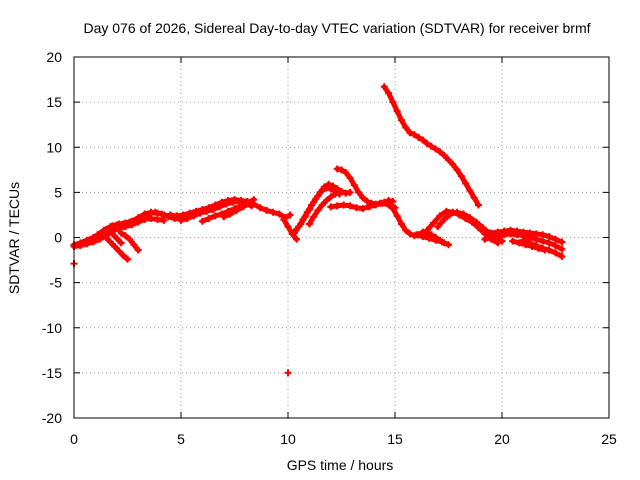 The height and width of the screenshot is (480, 640). Describe the element at coordinates (181, 439) in the screenshot. I see `x-tick-label: 5` at that location.